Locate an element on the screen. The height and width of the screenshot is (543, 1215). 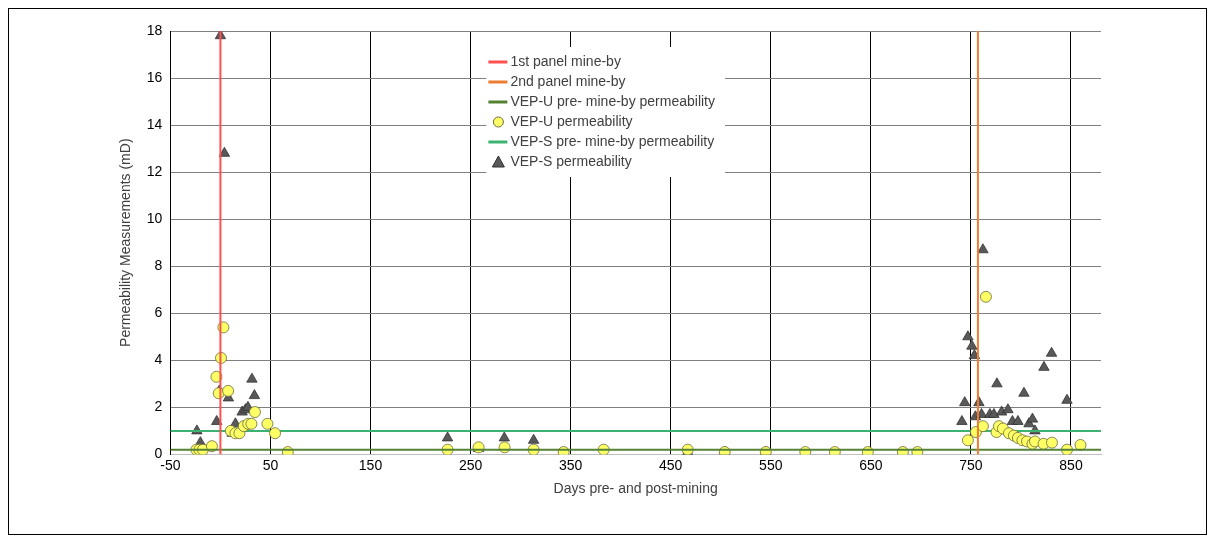
y-tick-label: 6 is located at coordinates (158, 312).